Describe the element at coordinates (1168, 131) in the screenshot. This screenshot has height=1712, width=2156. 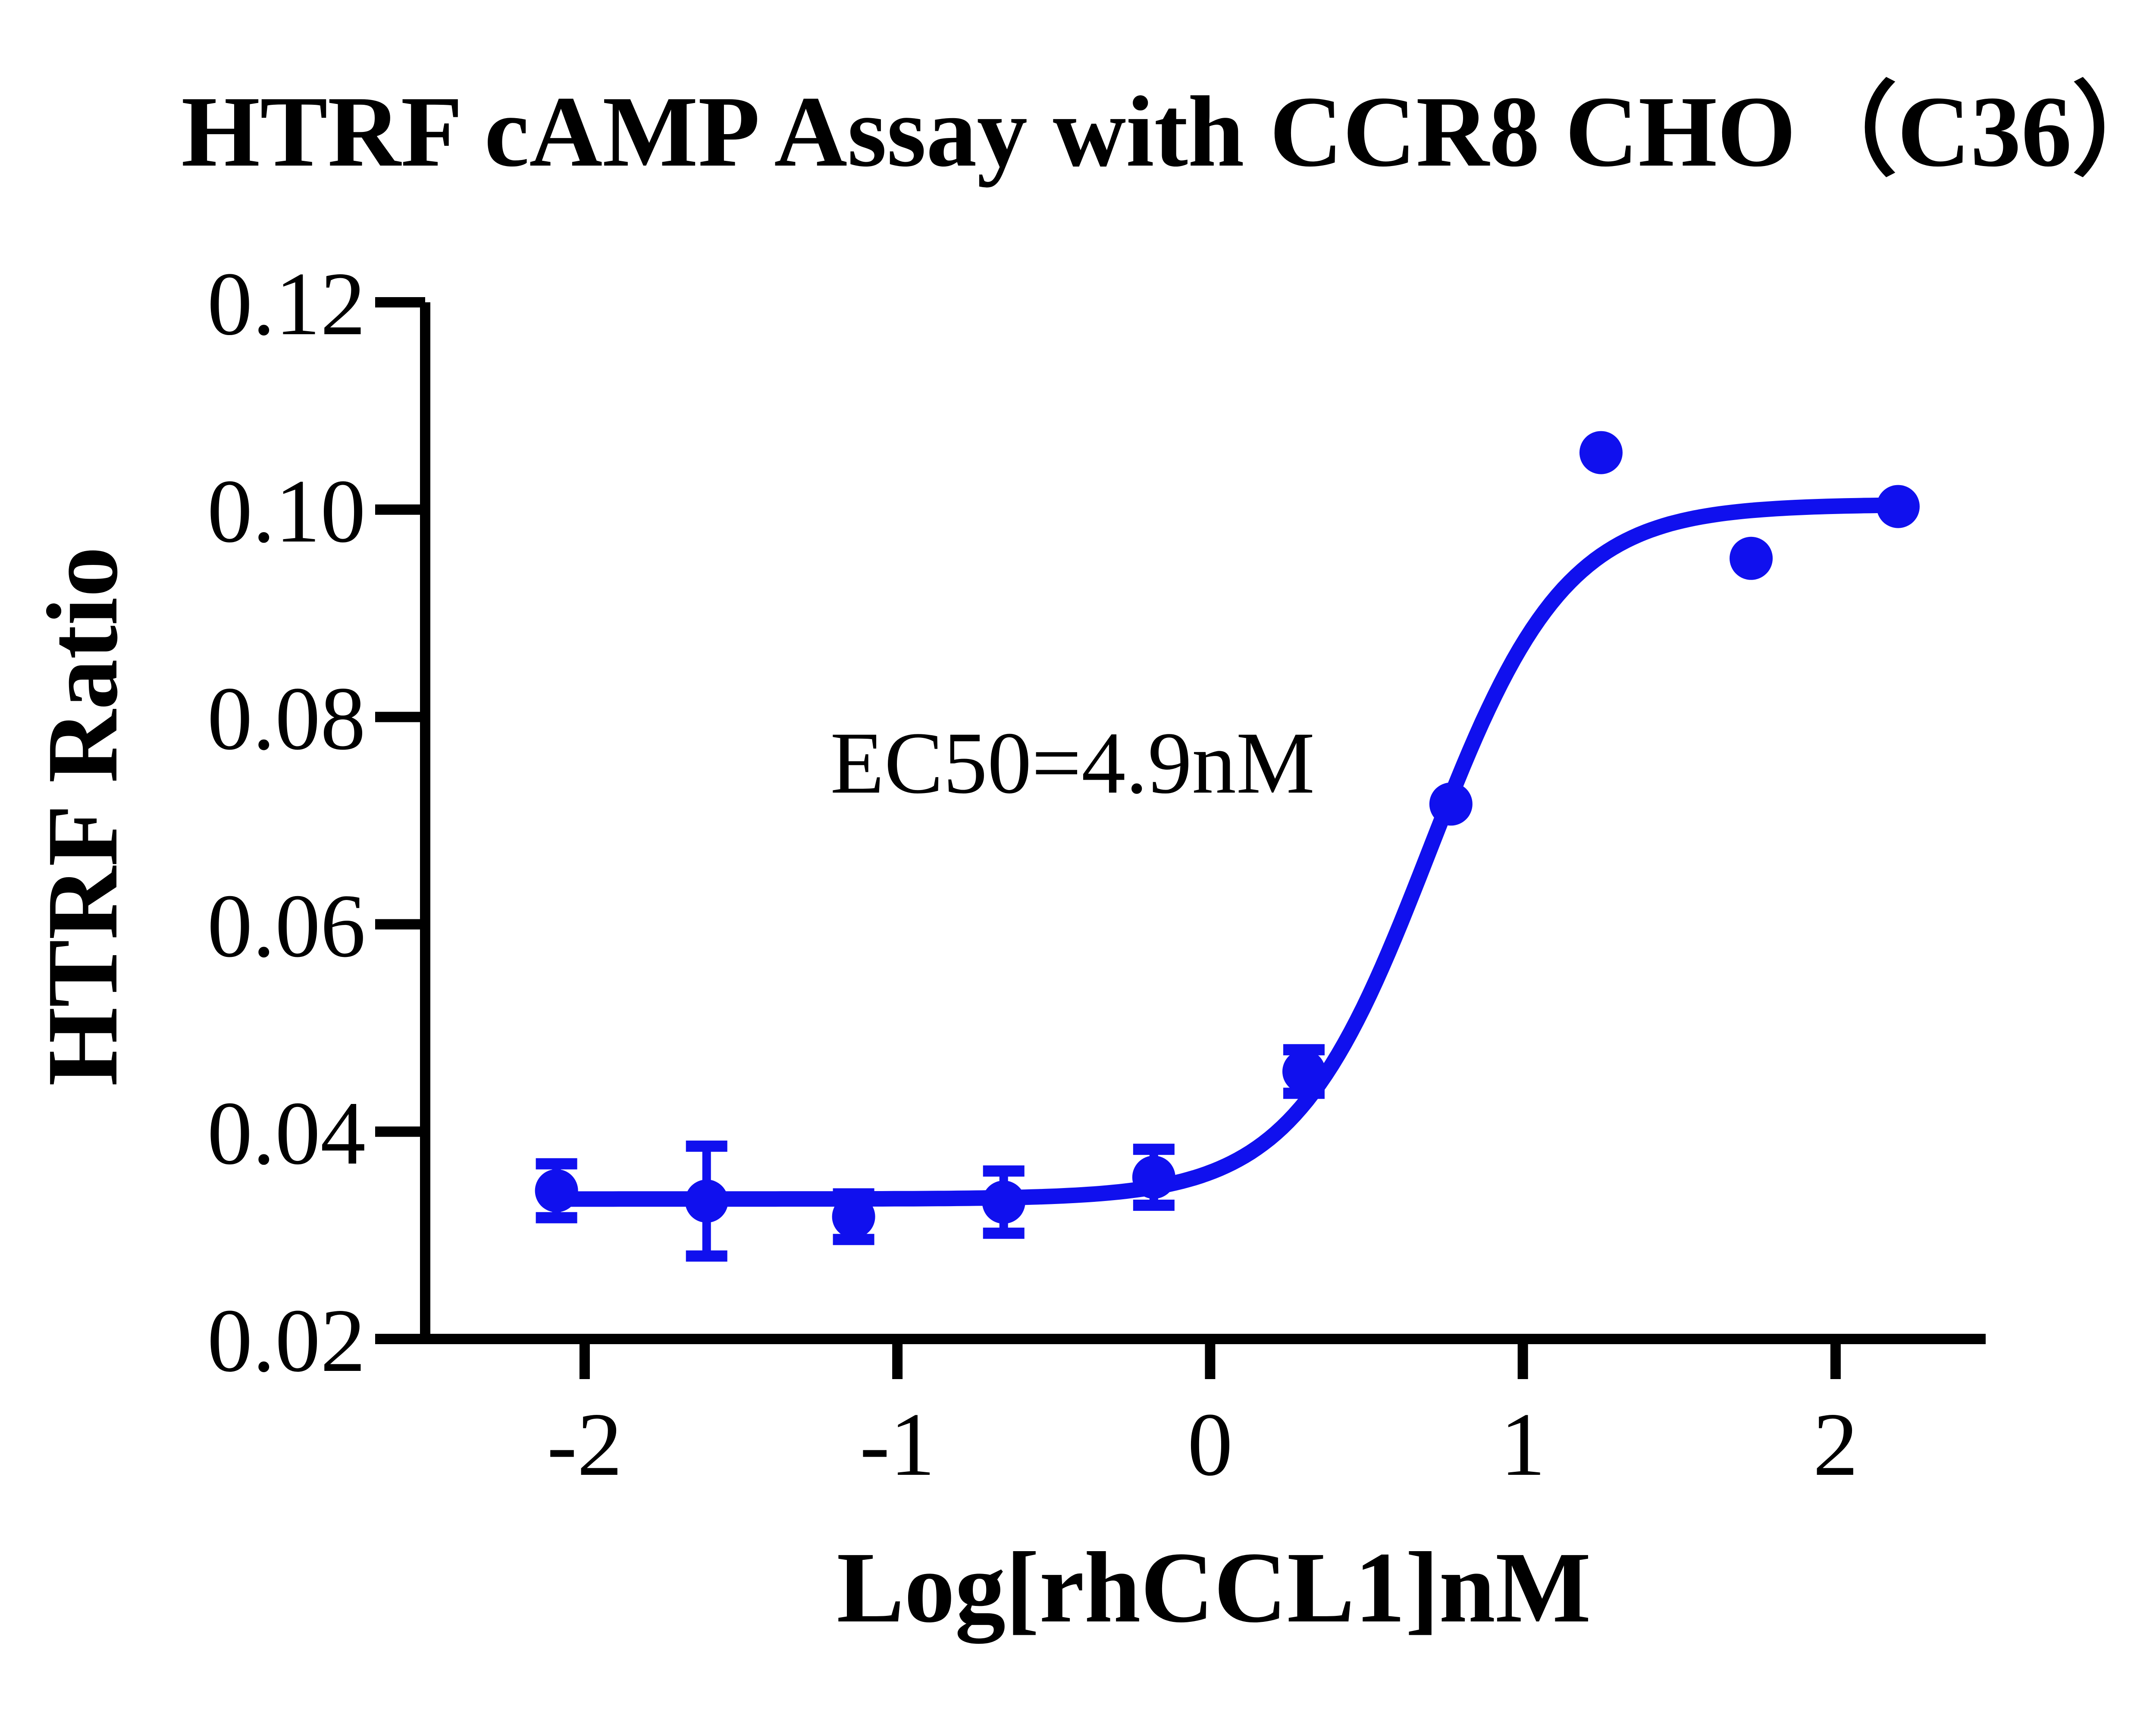
I see `chart-title: HTRF cAMP Assay with CCR8 CHO（C36）` at that location.